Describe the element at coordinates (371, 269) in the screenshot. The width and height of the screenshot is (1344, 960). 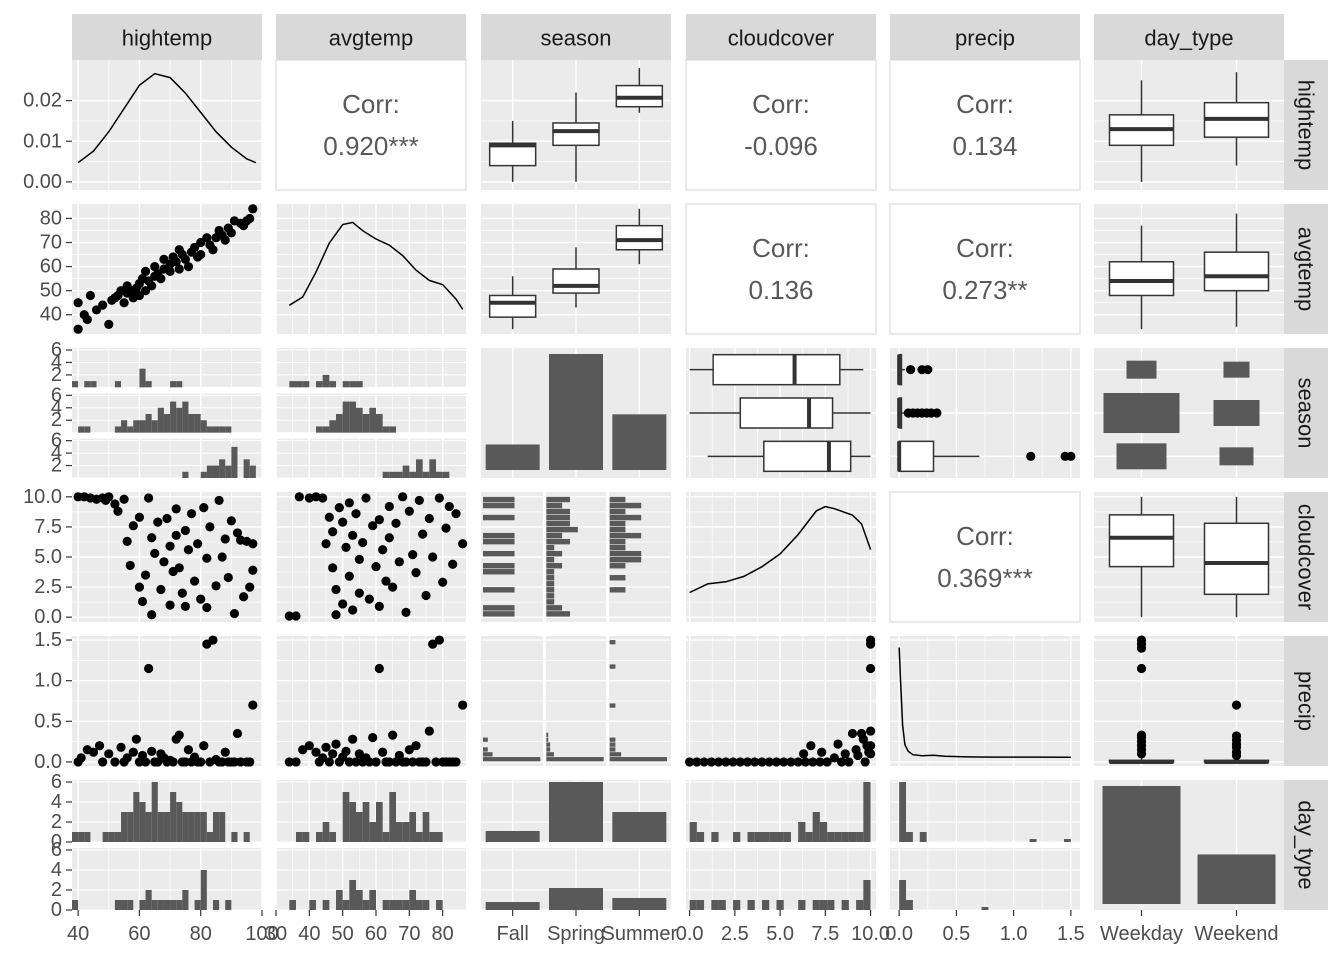
I see `panel-bg` at that location.